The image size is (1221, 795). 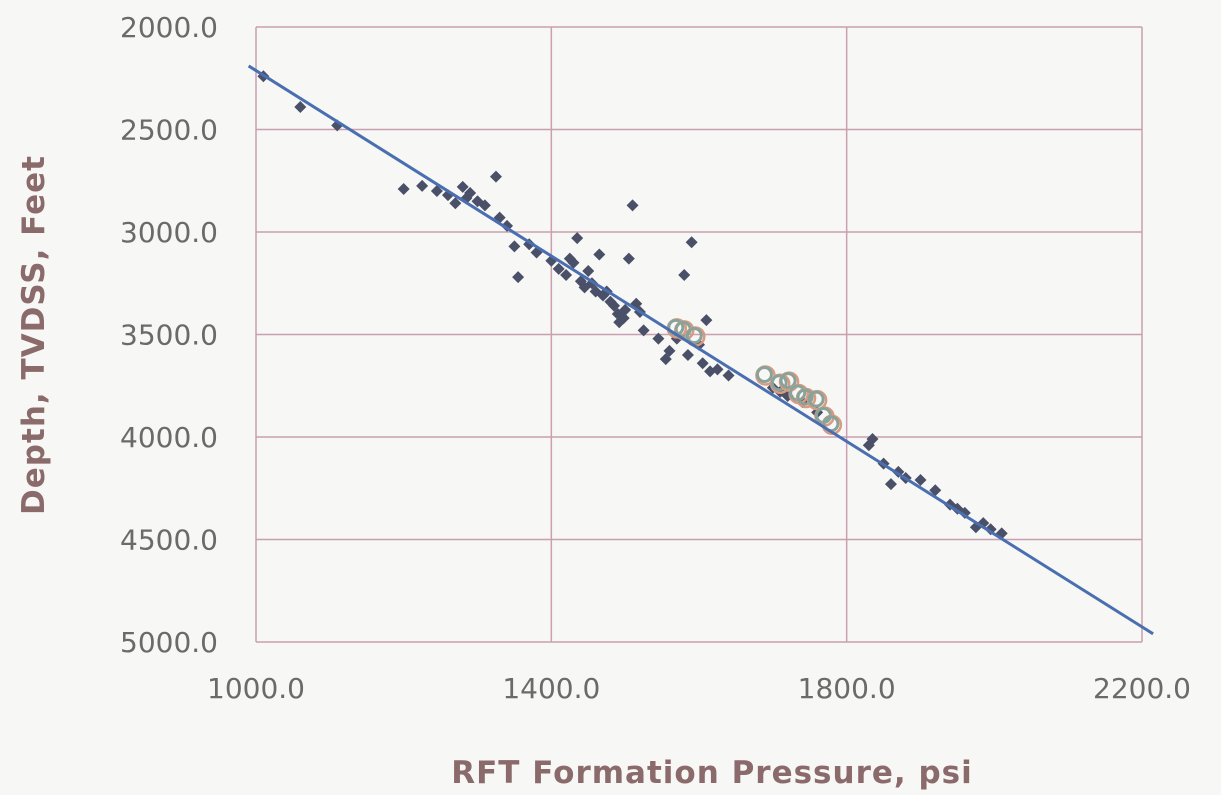 What do you see at coordinates (169, 437) in the screenshot?
I see `y-tick-label: 4000.0` at bounding box center [169, 437].